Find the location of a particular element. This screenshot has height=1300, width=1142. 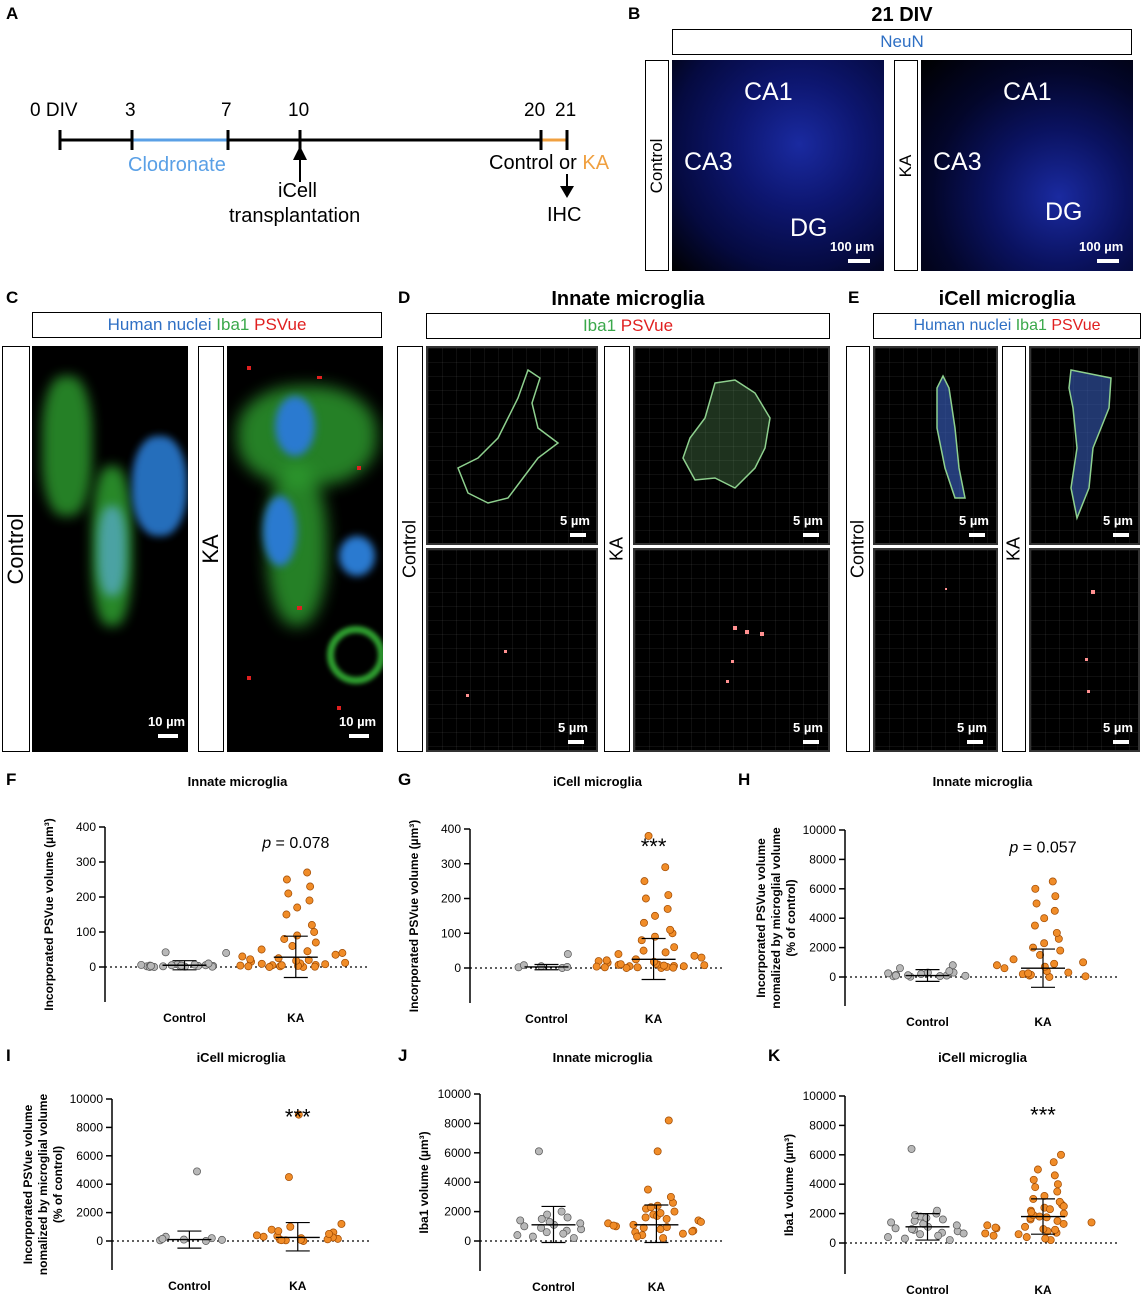

cond-box-ka-e: KA is located at coordinates (1014, 549).